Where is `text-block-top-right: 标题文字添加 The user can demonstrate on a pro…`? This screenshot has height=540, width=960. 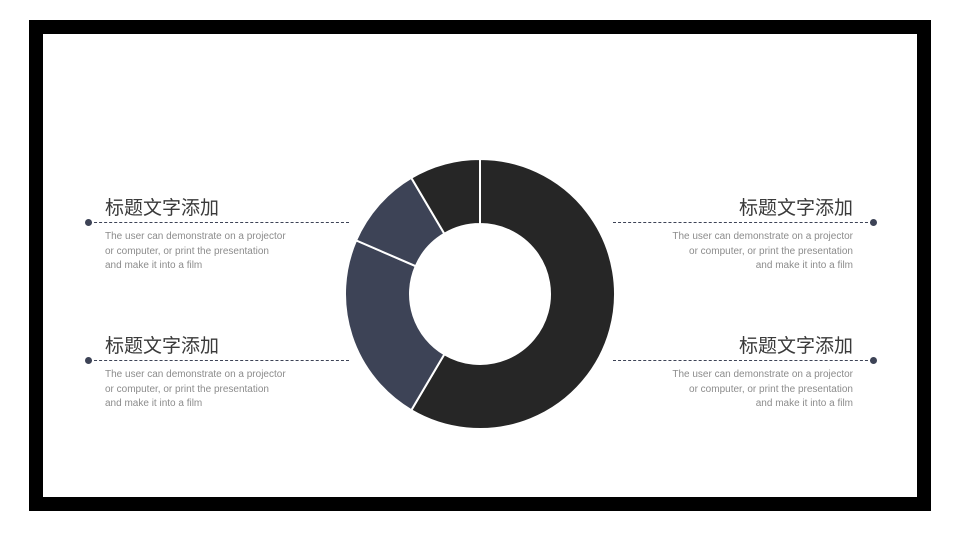 text-block-top-right: 标题文字添加 The user can demonstrate on a pro… is located at coordinates (728, 235).